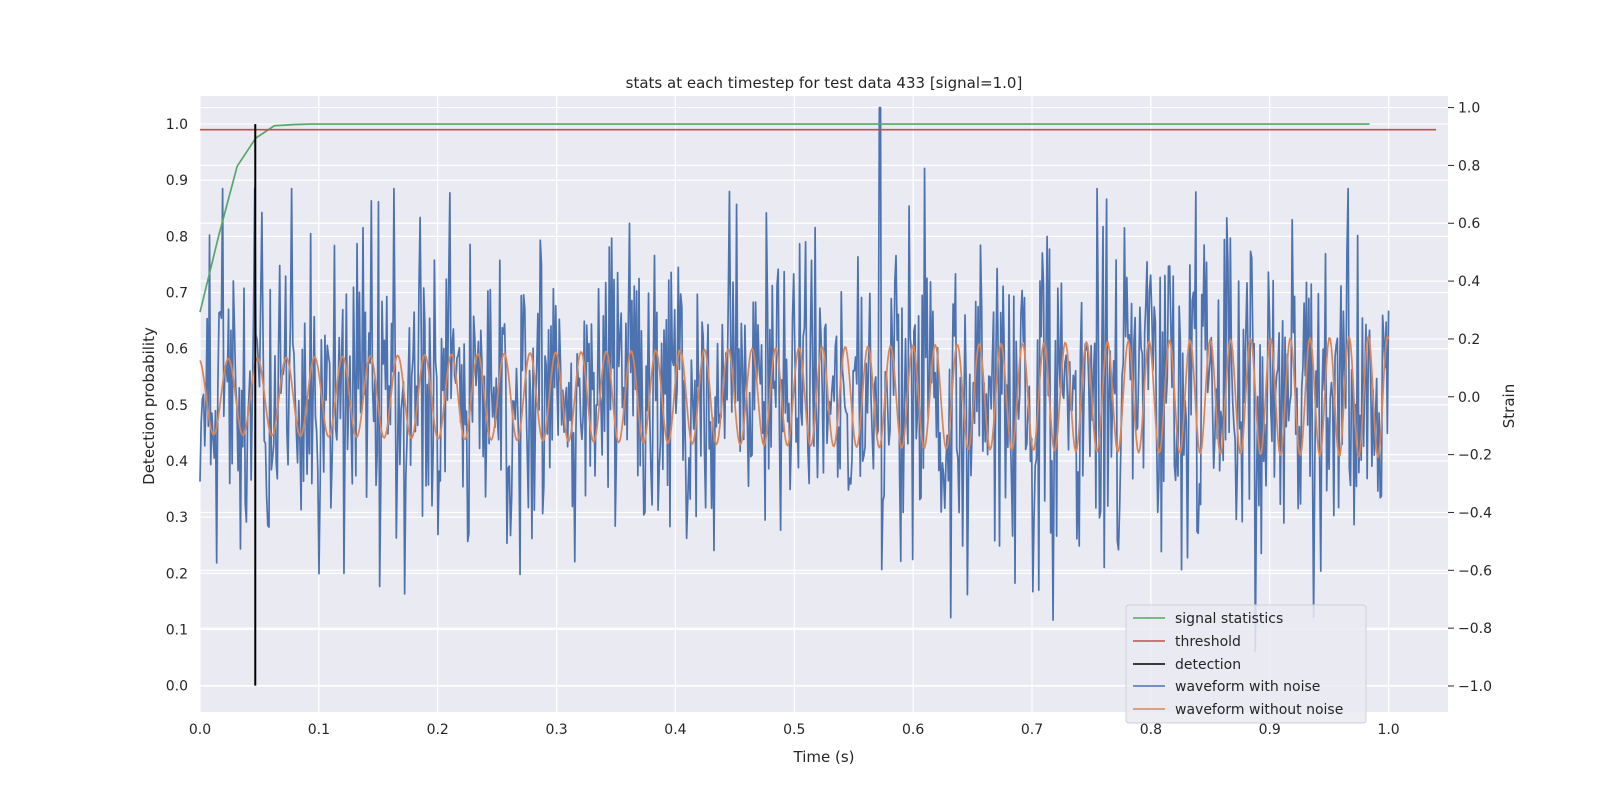 The image size is (1600, 800). What do you see at coordinates (1509, 406) in the screenshot?
I see `y-axis-right-label: Strain` at bounding box center [1509, 406].